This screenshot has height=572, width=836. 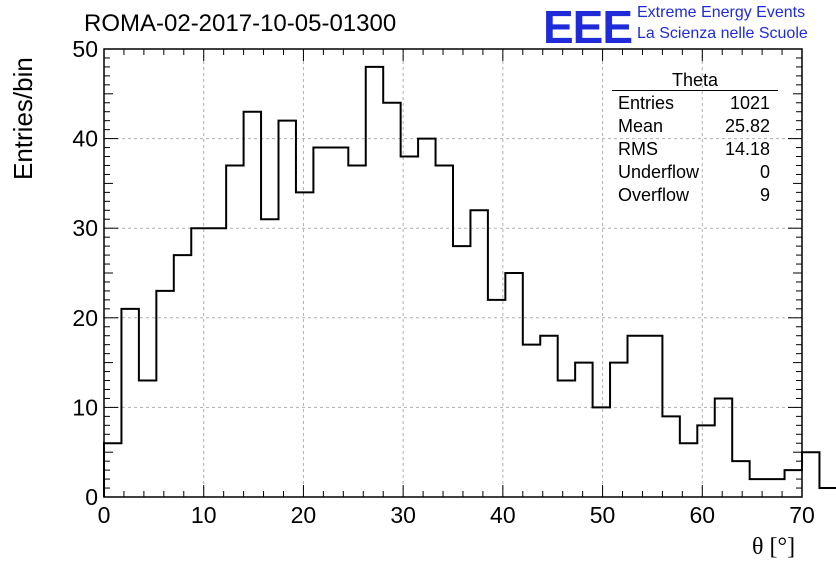 I want to click on stats-value: 9, so click(x=764, y=195).